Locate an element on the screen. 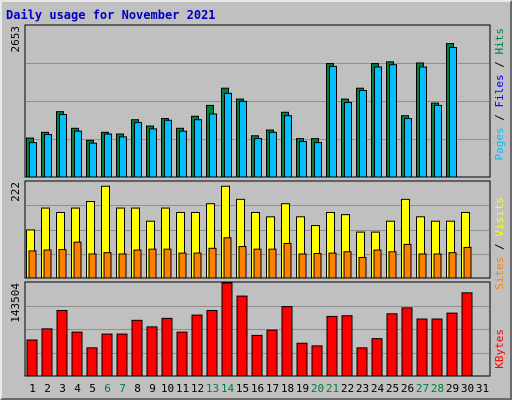  x-tick-label-6: 6 is located at coordinates (107, 388).